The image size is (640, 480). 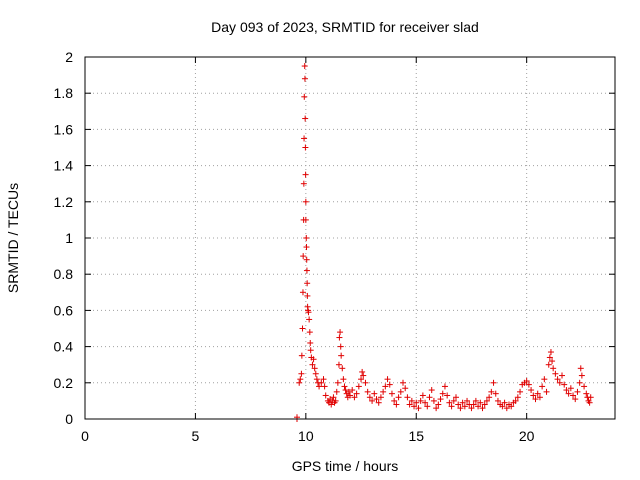 What do you see at coordinates (527, 436) in the screenshot?
I see `x-tick-label: 20` at bounding box center [527, 436].